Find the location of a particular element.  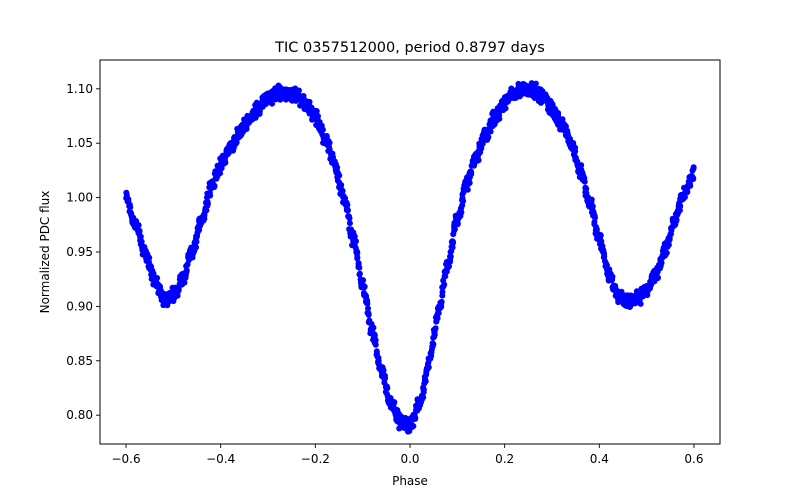

y-axis-label: Normalized PDC flux is located at coordinates (45, 252).